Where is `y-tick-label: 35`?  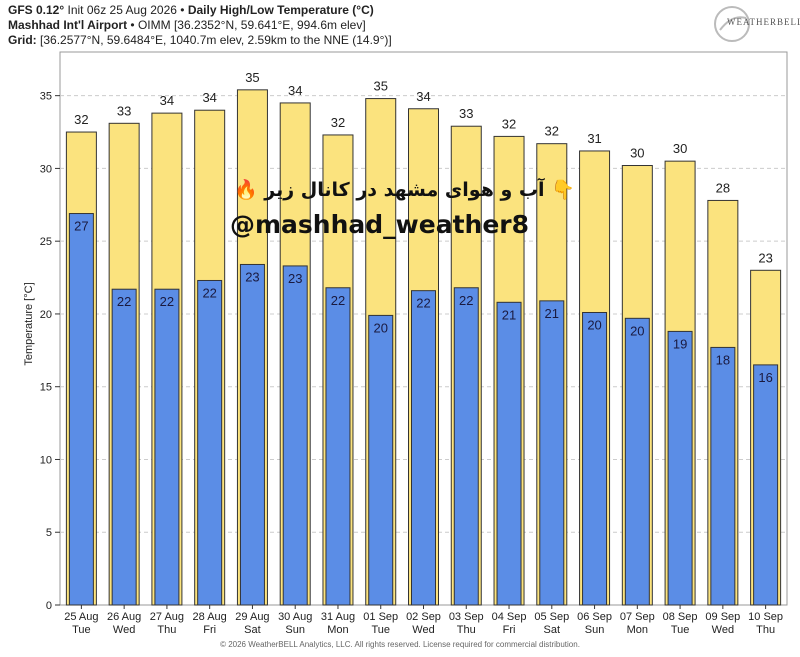 y-tick-label: 35 is located at coordinates (46, 97).